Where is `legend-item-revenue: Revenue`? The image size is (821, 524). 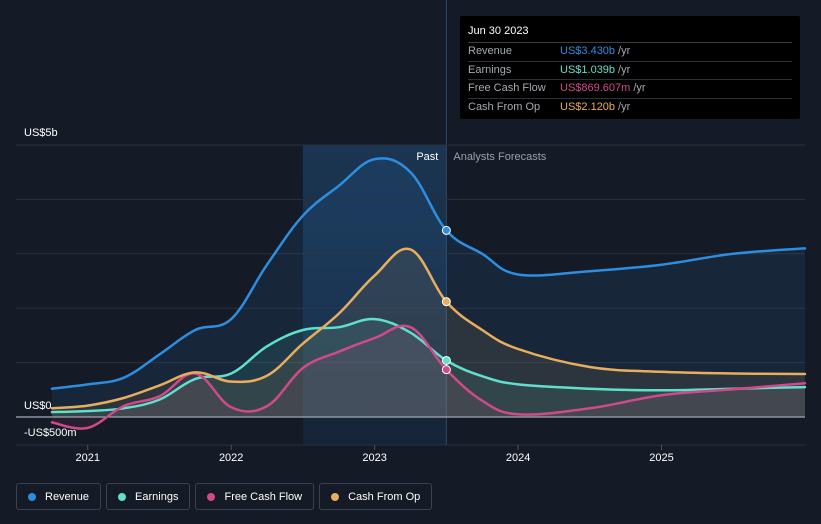
legend-item-revenue: Revenue is located at coordinates (59, 496).